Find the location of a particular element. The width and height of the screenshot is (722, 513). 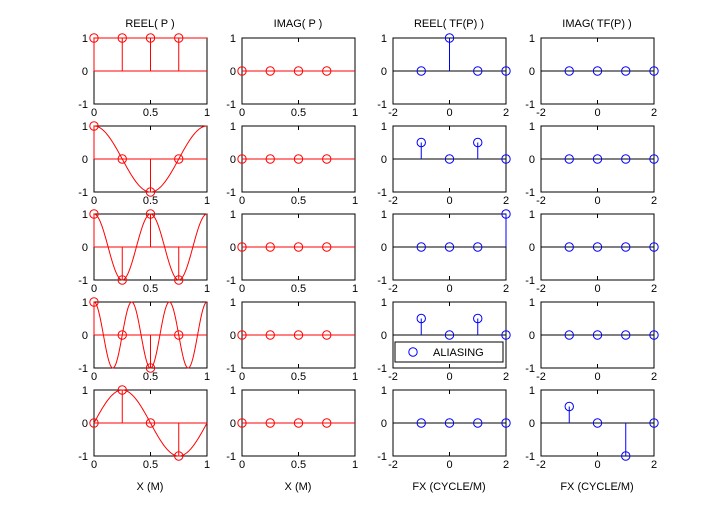

legend-marker is located at coordinates (413, 352).